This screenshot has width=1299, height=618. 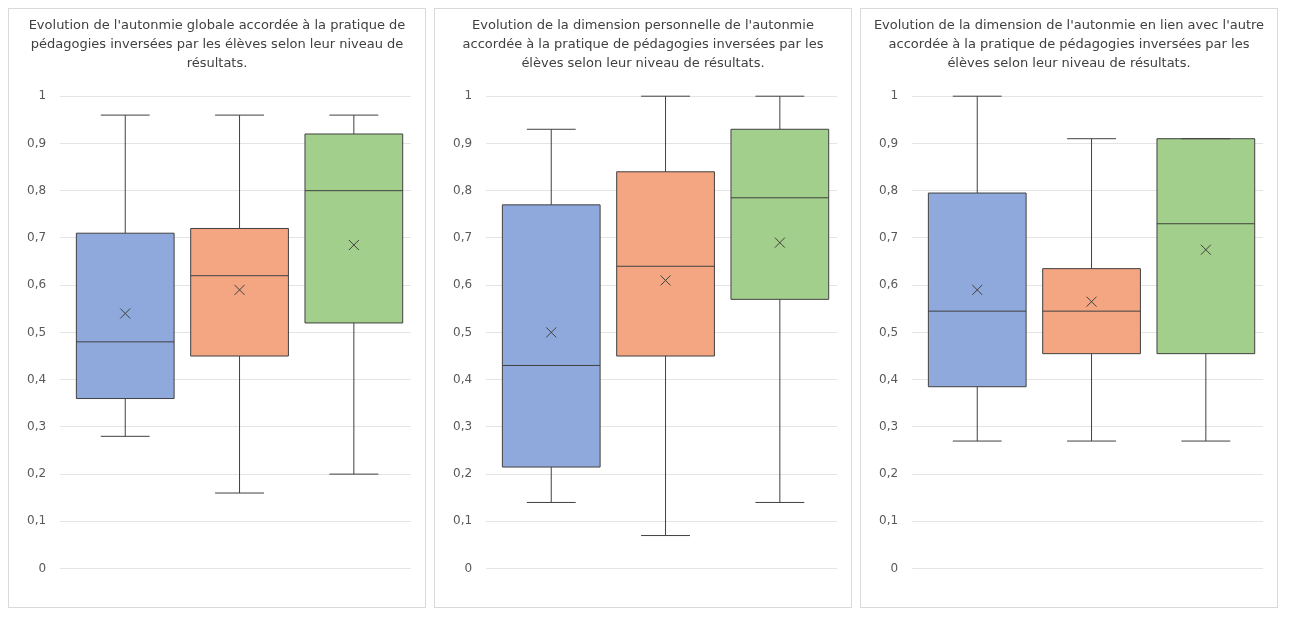 What do you see at coordinates (1069, 44) in the screenshot?
I see `chart-title: Evolution de la dimension de l'autonmie en lien avec l'autre accordée à la pratique de pédagogies inversées par les élèves selon leur niveau de résultats.` at bounding box center [1069, 44].